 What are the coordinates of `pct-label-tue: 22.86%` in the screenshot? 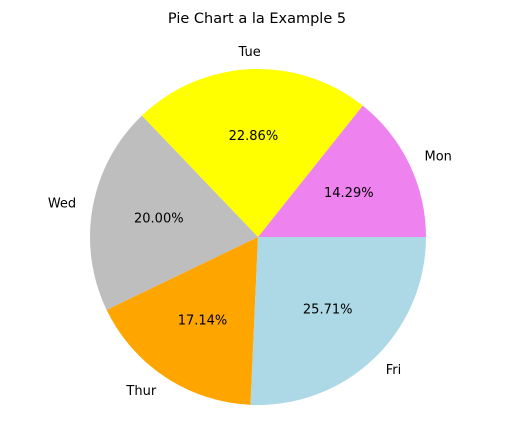 It's located at (254, 136).